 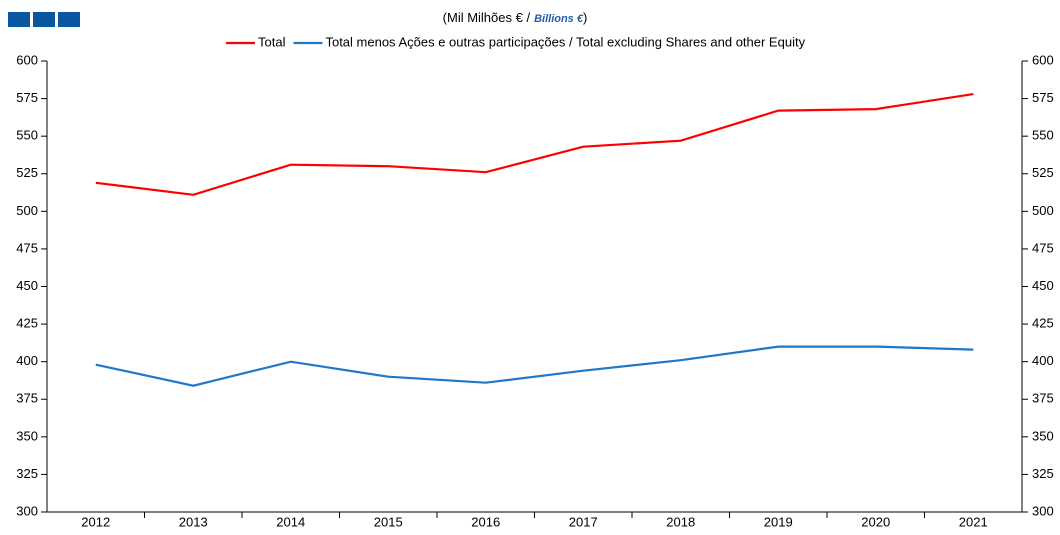 I want to click on y-tick-label: 325, so click(x=27, y=473).